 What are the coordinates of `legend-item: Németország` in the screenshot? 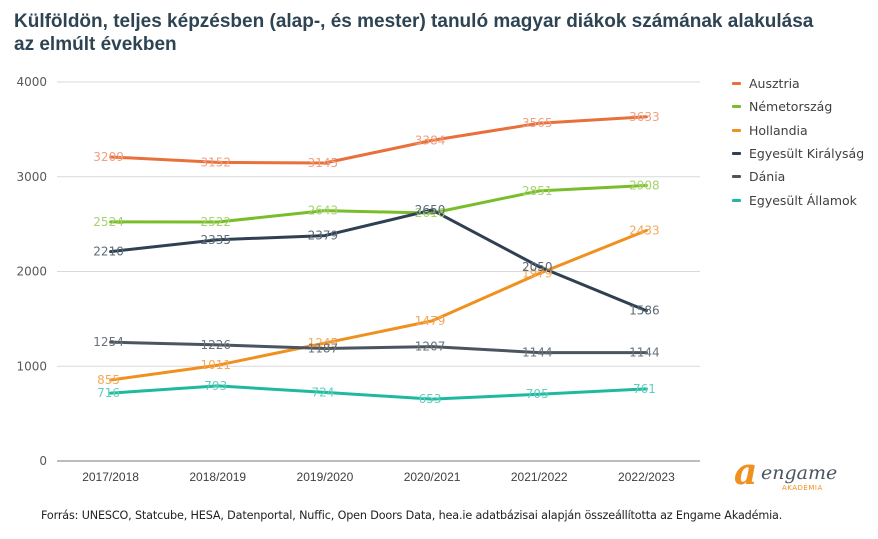 It's located at (798, 106).